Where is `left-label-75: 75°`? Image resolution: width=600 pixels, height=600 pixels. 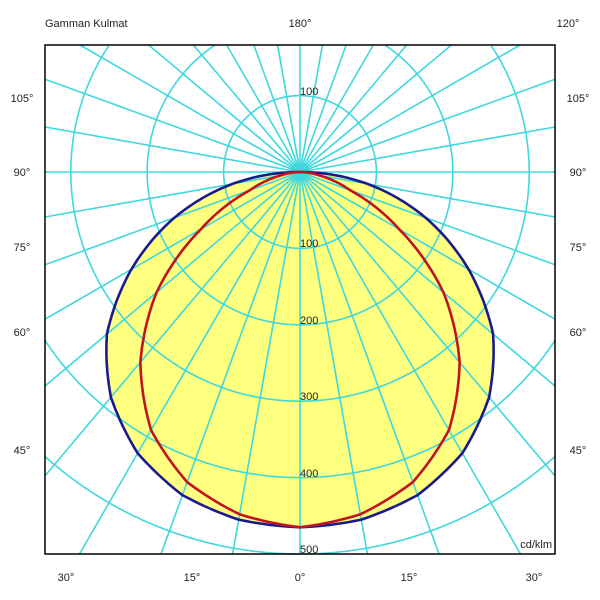 left-label-75: 75° is located at coordinates (22, 248).